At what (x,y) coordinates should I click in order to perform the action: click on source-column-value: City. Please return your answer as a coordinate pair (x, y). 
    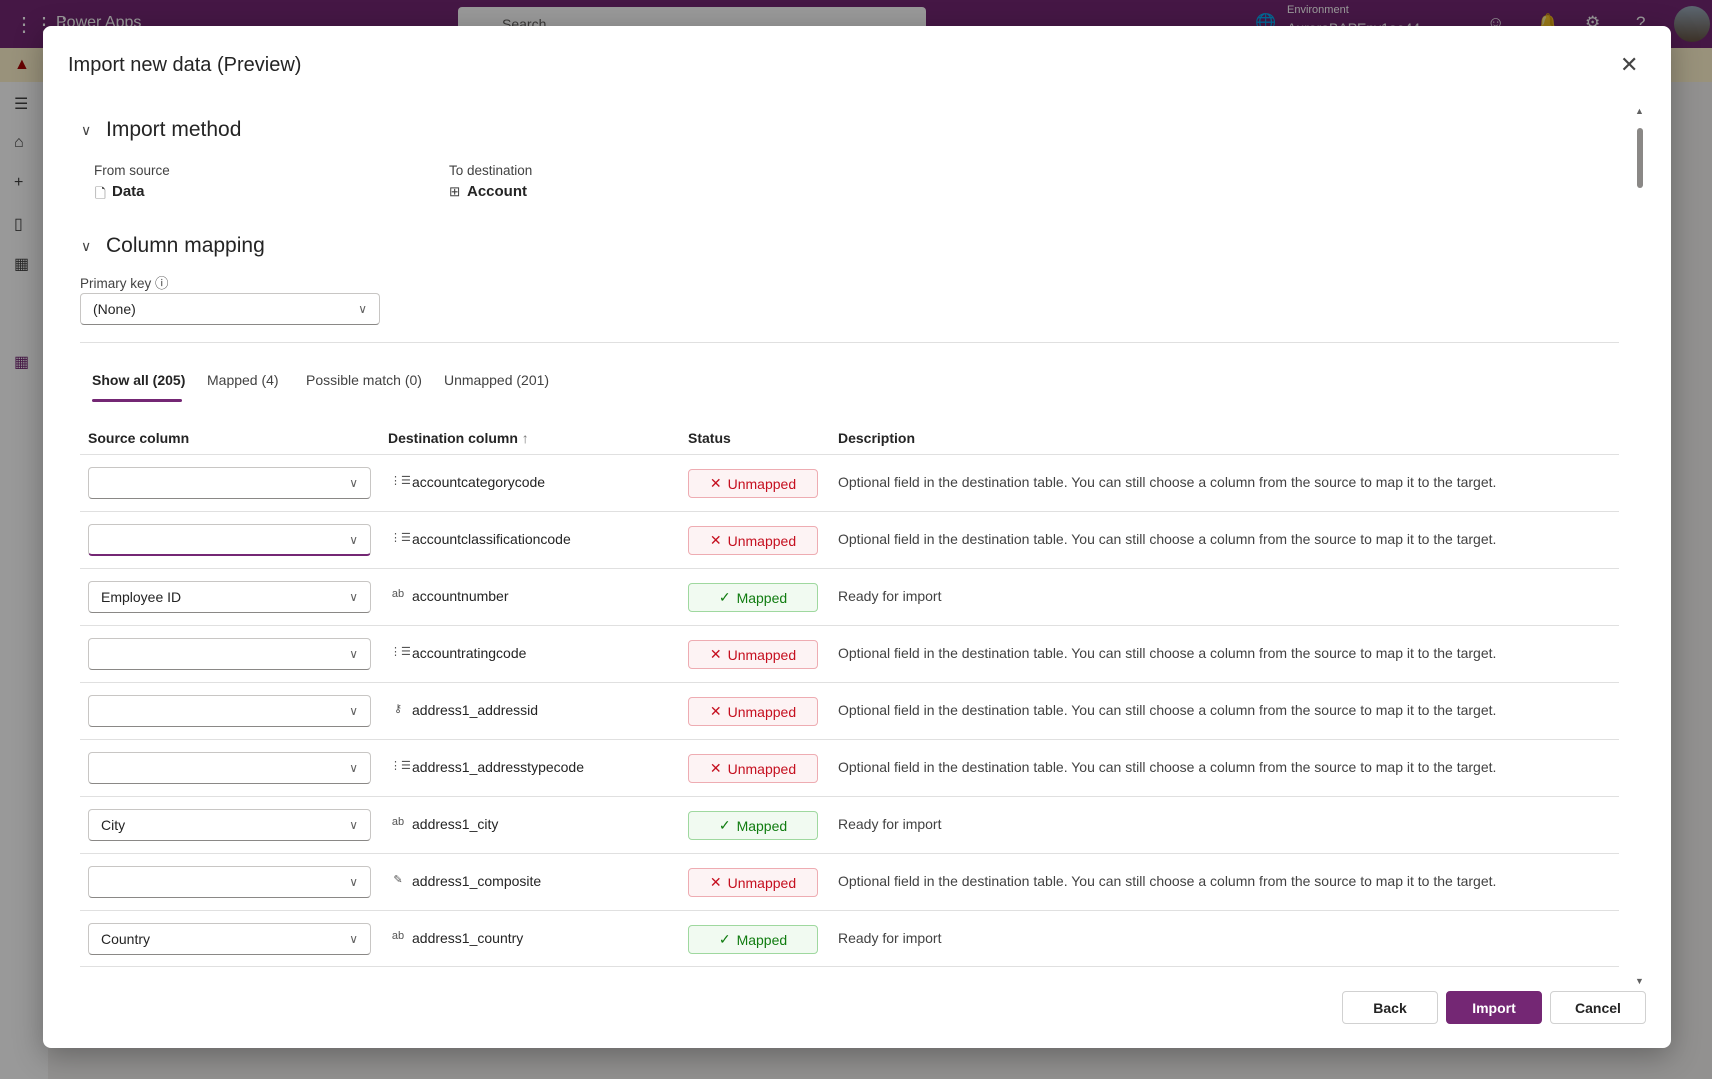
    Looking at the image, I should click on (113, 825).